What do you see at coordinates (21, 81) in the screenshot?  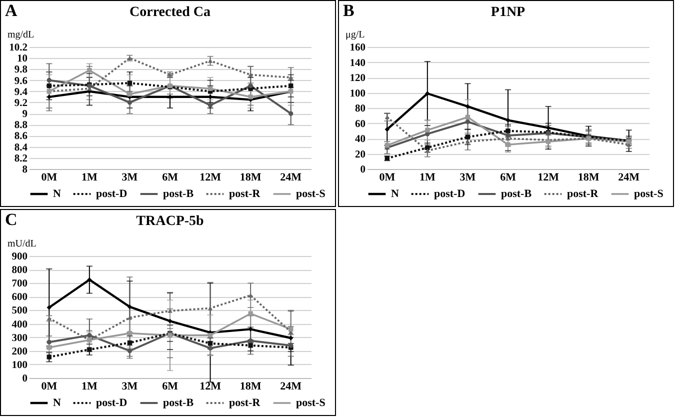 I see `y-tick-label: 9.6` at bounding box center [21, 81].